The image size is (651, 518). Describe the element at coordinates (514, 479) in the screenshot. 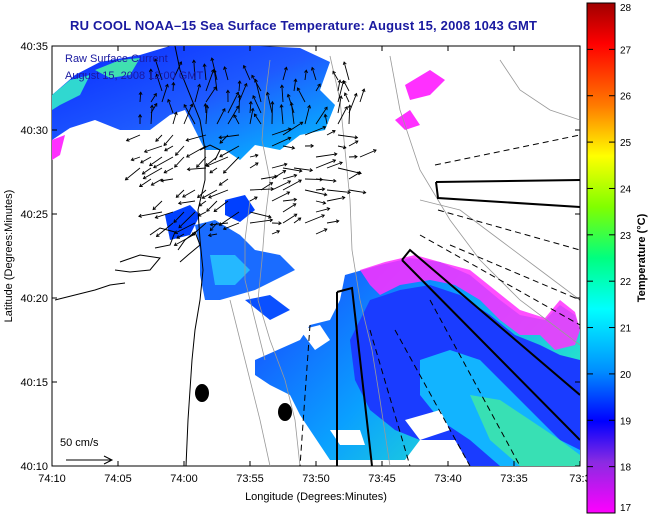

I see `x-tick-label: 73:35` at that location.